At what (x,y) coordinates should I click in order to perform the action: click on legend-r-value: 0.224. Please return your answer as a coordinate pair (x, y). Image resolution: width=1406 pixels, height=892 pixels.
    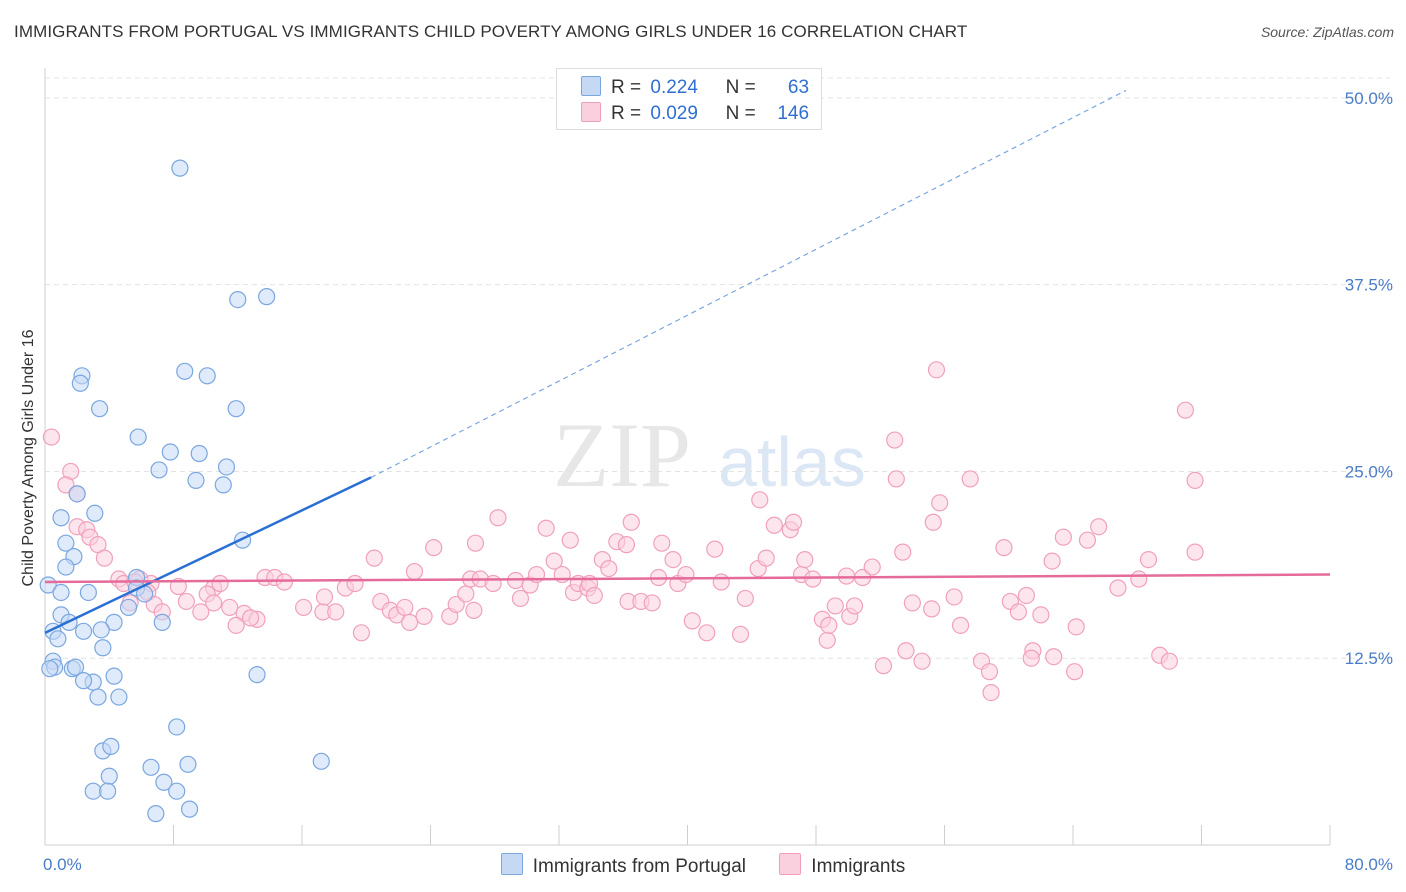
    Looking at the image, I should click on (674, 87).